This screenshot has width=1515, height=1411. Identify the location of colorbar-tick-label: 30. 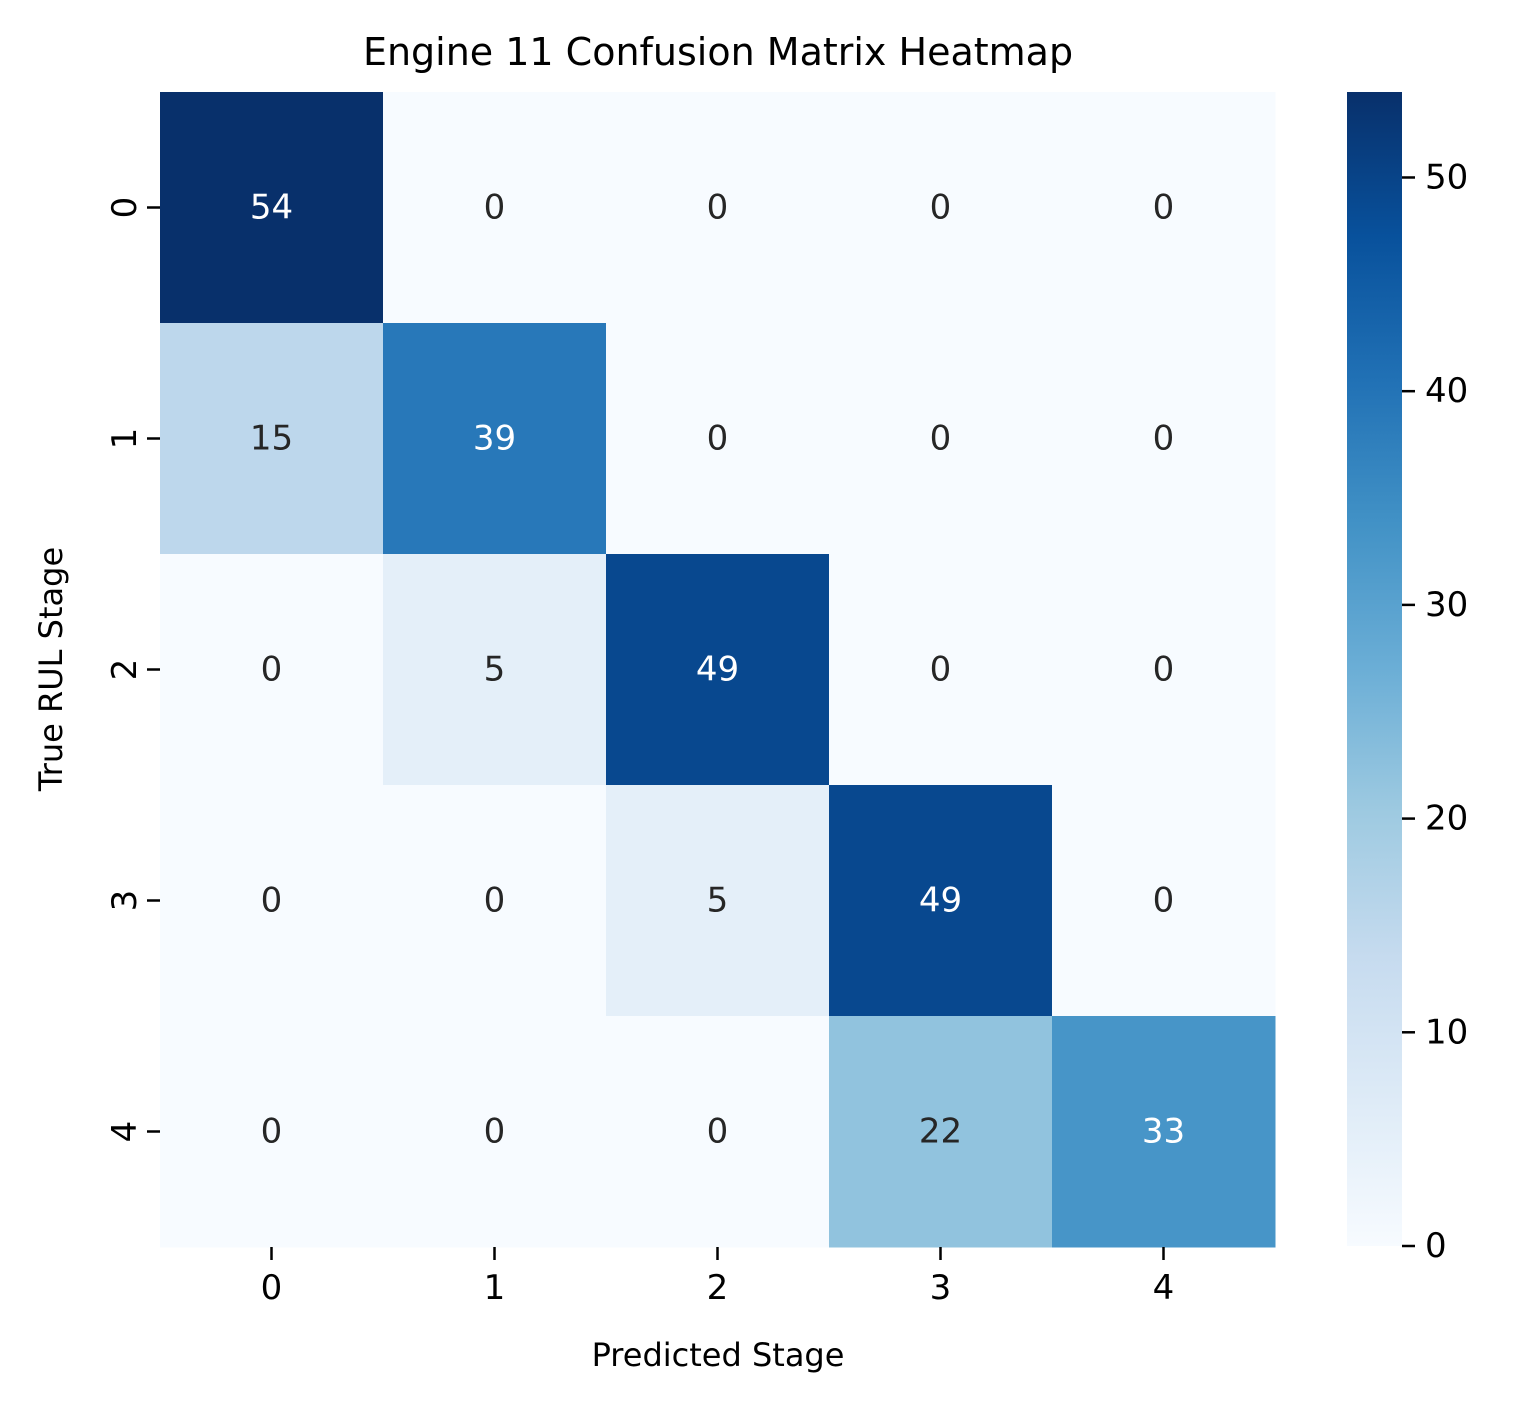
(1446, 605).